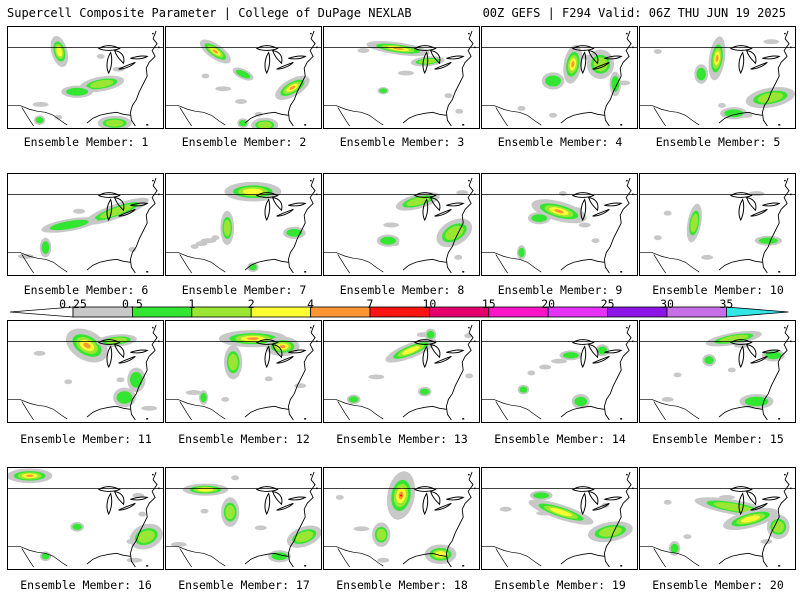 This screenshot has height=600, width=800. I want to click on ensemble-member-label: Ensemble Member: 1, so click(86, 142).